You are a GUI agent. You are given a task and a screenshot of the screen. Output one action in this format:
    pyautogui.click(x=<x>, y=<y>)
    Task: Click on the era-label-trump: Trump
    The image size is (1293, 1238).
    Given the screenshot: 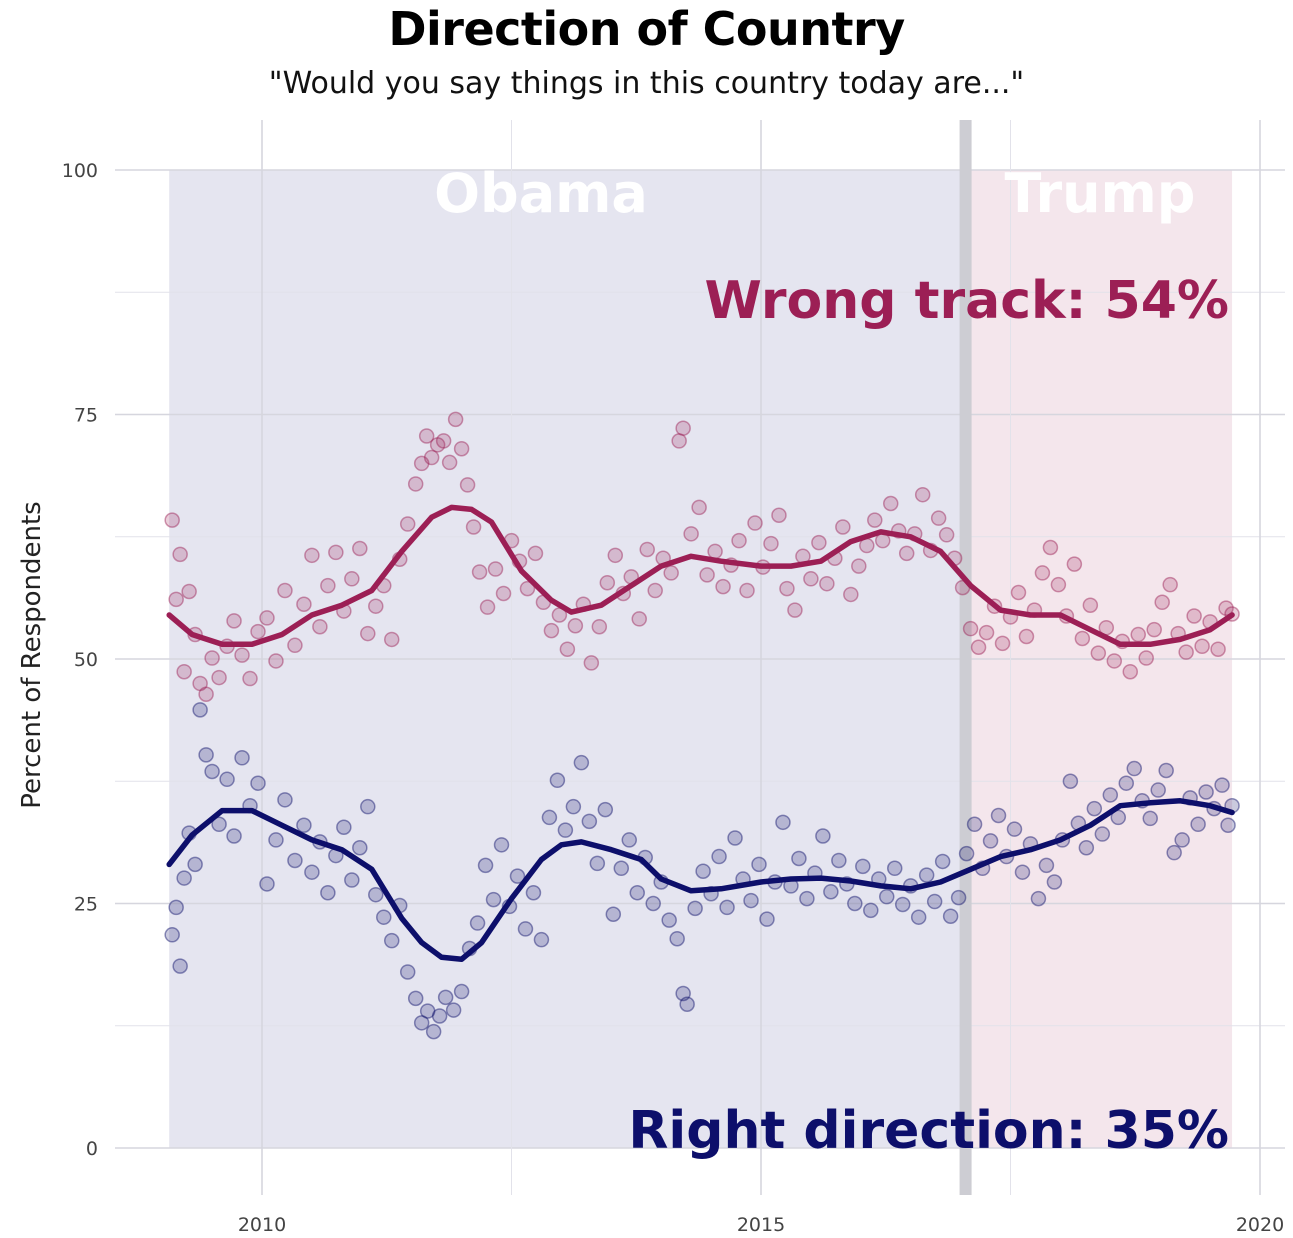 What is the action you would take?
    pyautogui.click(x=1100, y=193)
    